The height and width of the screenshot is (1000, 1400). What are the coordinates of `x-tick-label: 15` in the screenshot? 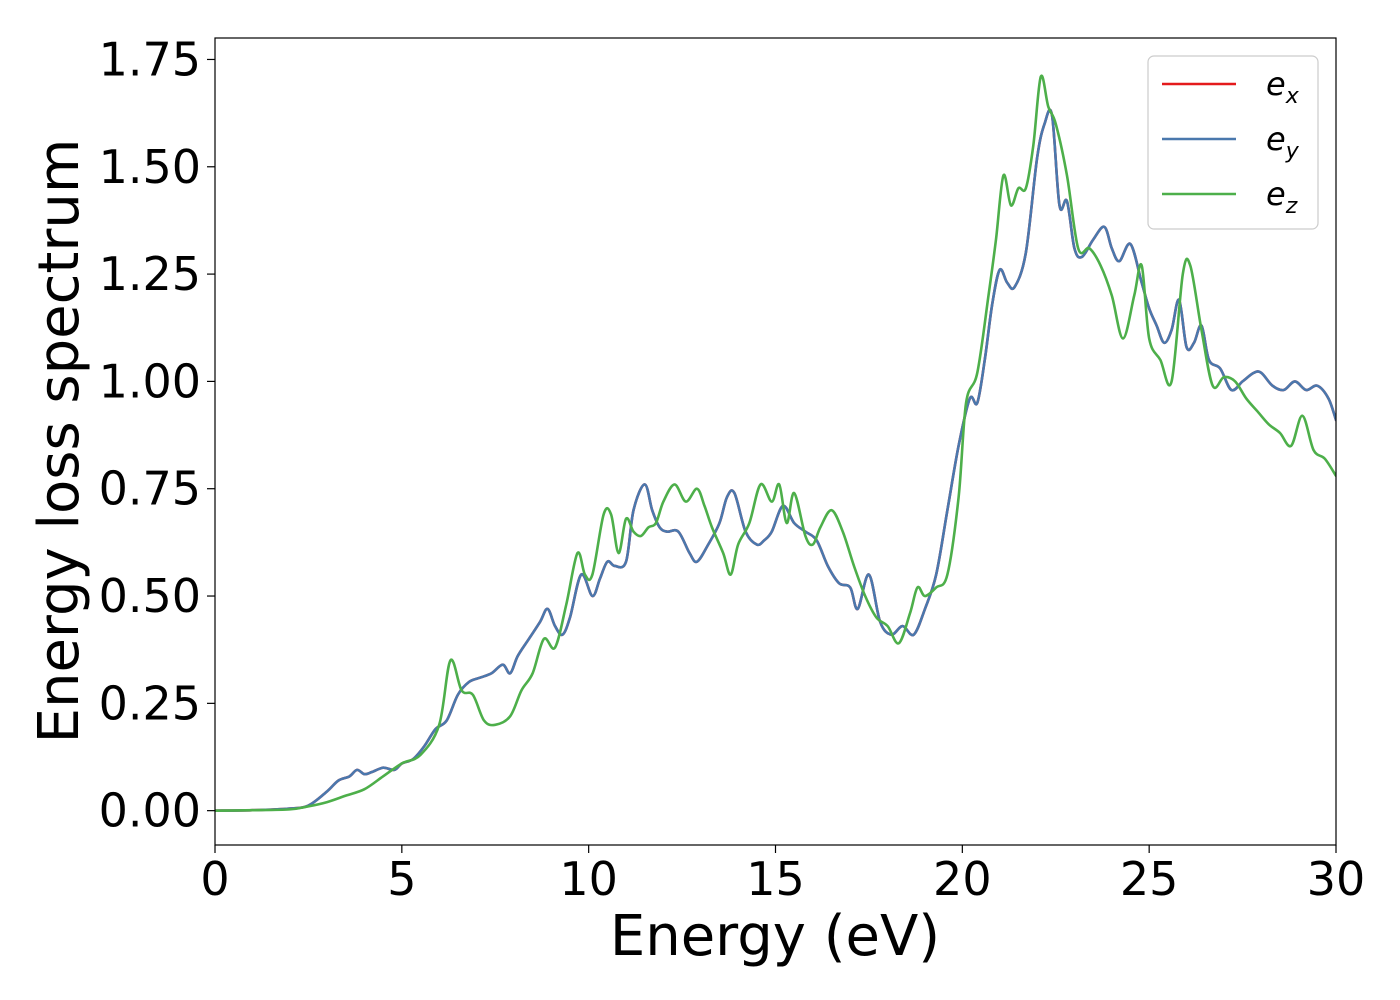 It's located at (775, 879).